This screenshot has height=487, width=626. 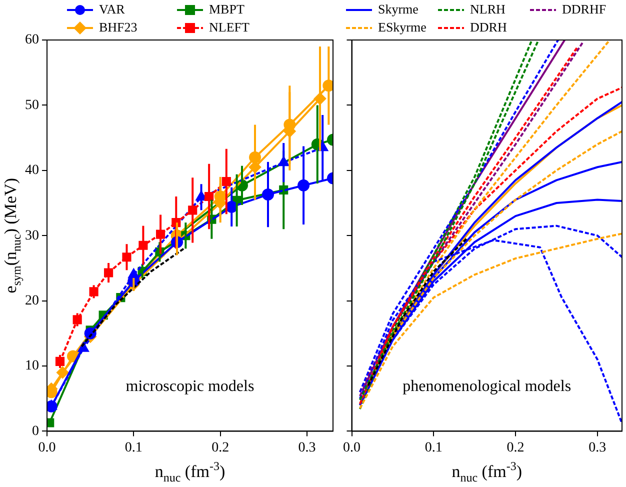 What do you see at coordinates (32, 40) in the screenshot?
I see `y-tick-label: 60` at bounding box center [32, 40].